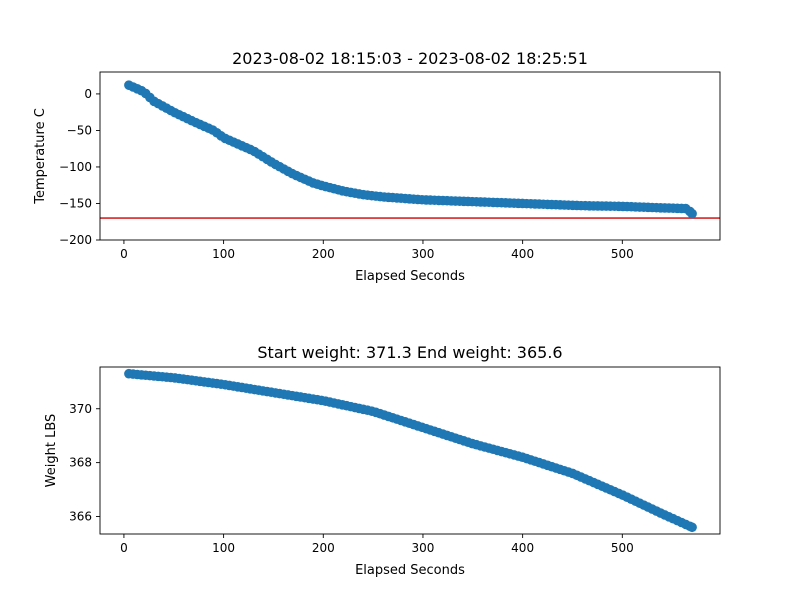  Describe the element at coordinates (40, 156) in the screenshot. I see `y-axis-label: Temperature C` at that location.